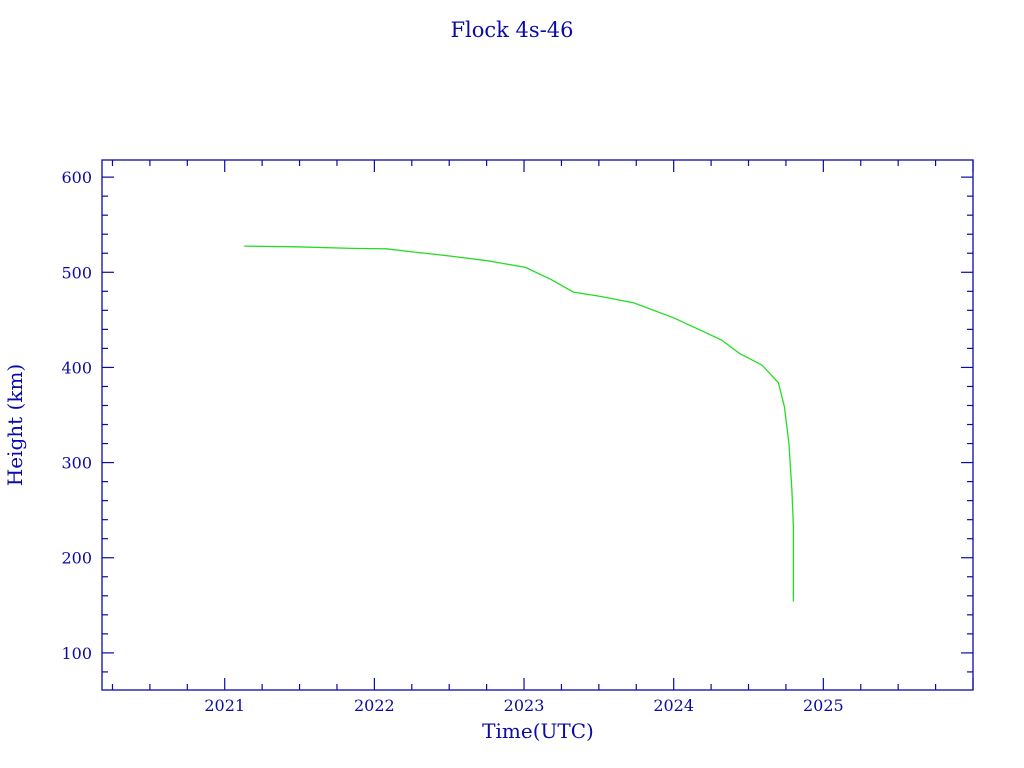 The height and width of the screenshot is (768, 1024). I want to click on chart-title: Flock 4s-46, so click(511, 30).